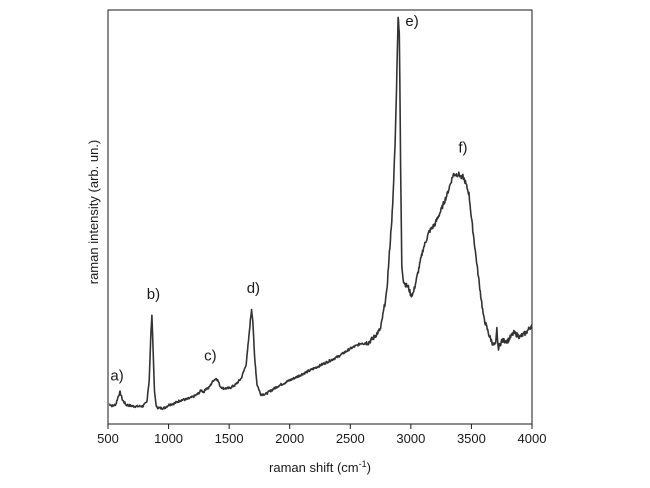 The height and width of the screenshot is (488, 650). Describe the element at coordinates (462, 148) in the screenshot. I see `peak-label: f)` at that location.